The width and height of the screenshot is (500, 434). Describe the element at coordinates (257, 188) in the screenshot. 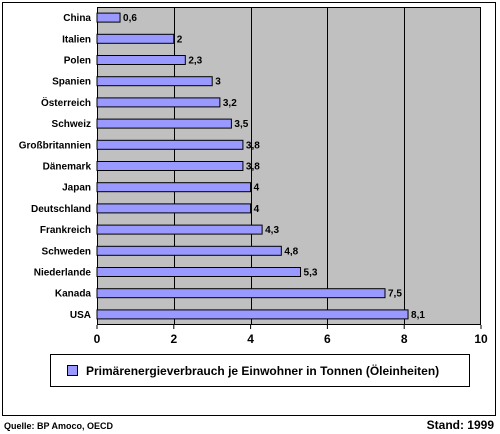

I see `value-label-8: 4` at that location.